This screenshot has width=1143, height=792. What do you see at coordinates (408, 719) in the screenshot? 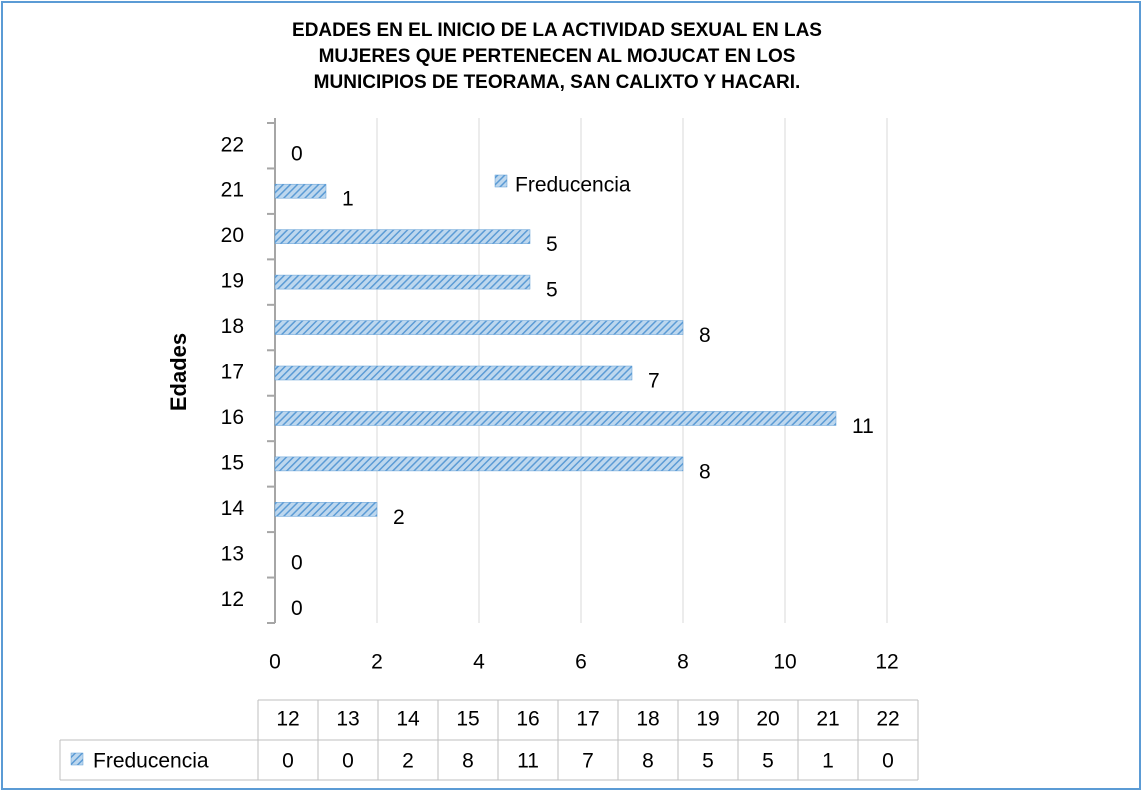
I see `table-header: 14` at bounding box center [408, 719].